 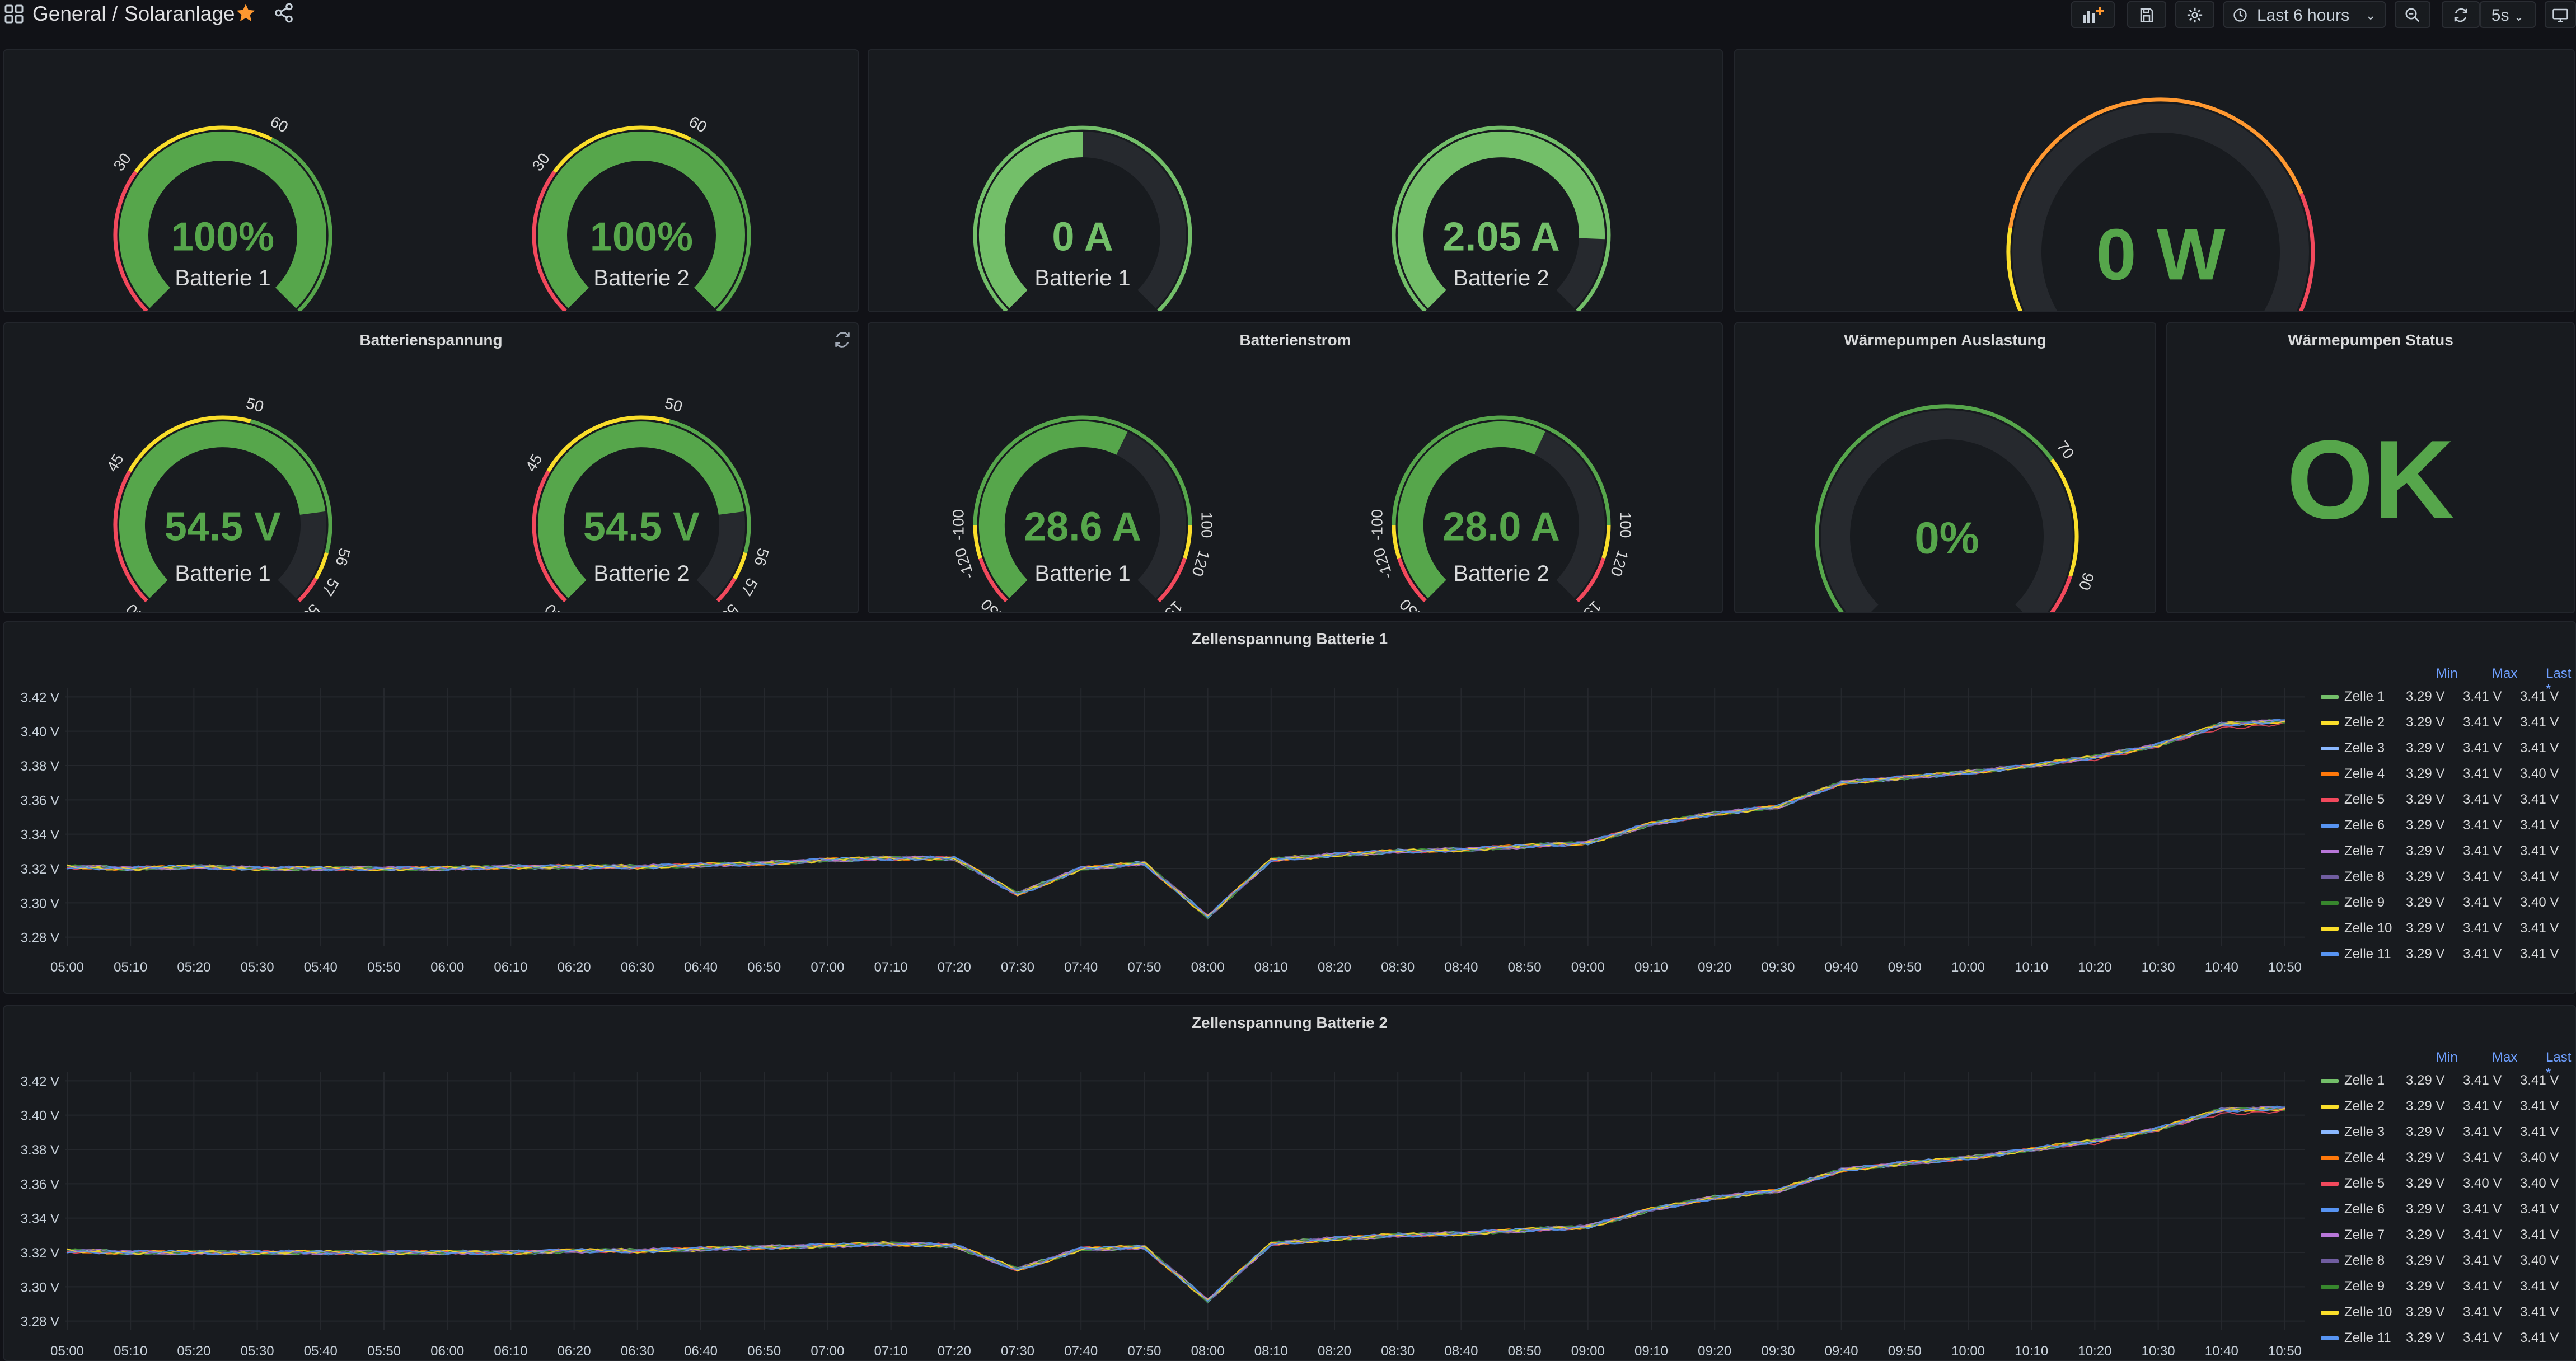 I want to click on breadcrumb-folder: General, so click(x=69, y=13).